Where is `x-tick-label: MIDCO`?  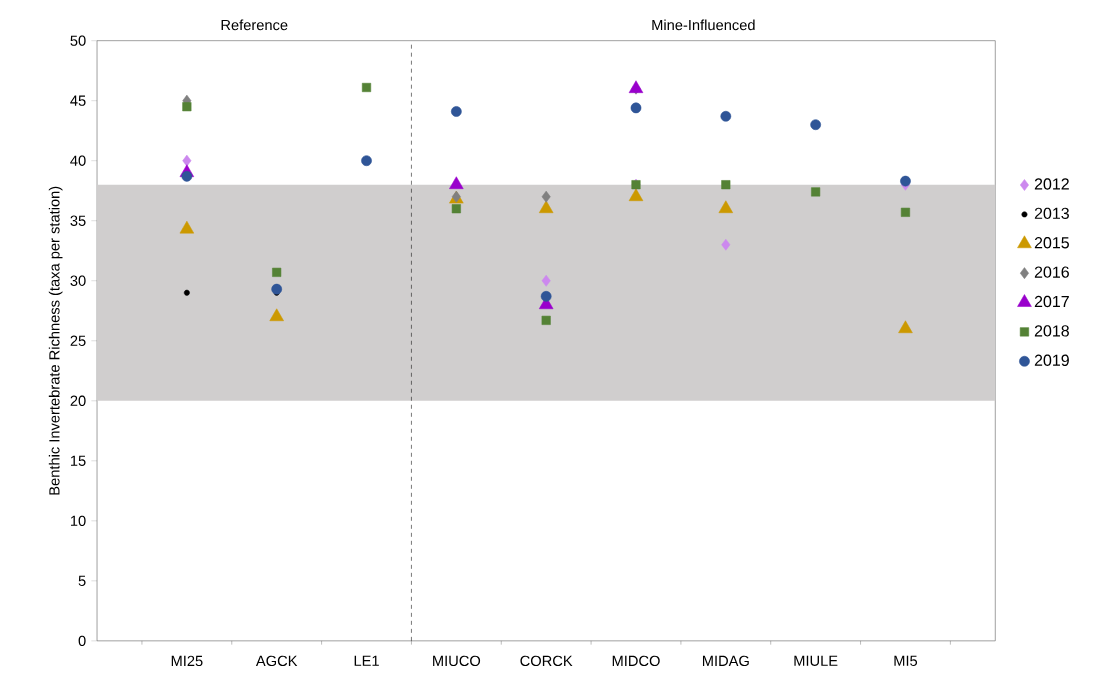 x-tick-label: MIDCO is located at coordinates (636, 661).